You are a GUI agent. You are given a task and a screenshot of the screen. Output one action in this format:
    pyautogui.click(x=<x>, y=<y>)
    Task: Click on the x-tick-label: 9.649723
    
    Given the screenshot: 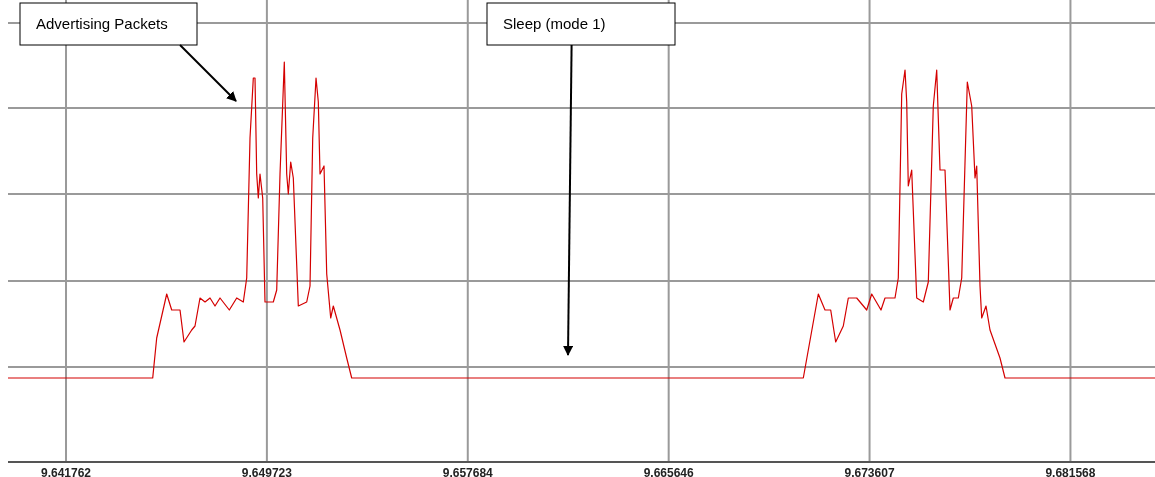 What is the action you would take?
    pyautogui.click(x=267, y=471)
    